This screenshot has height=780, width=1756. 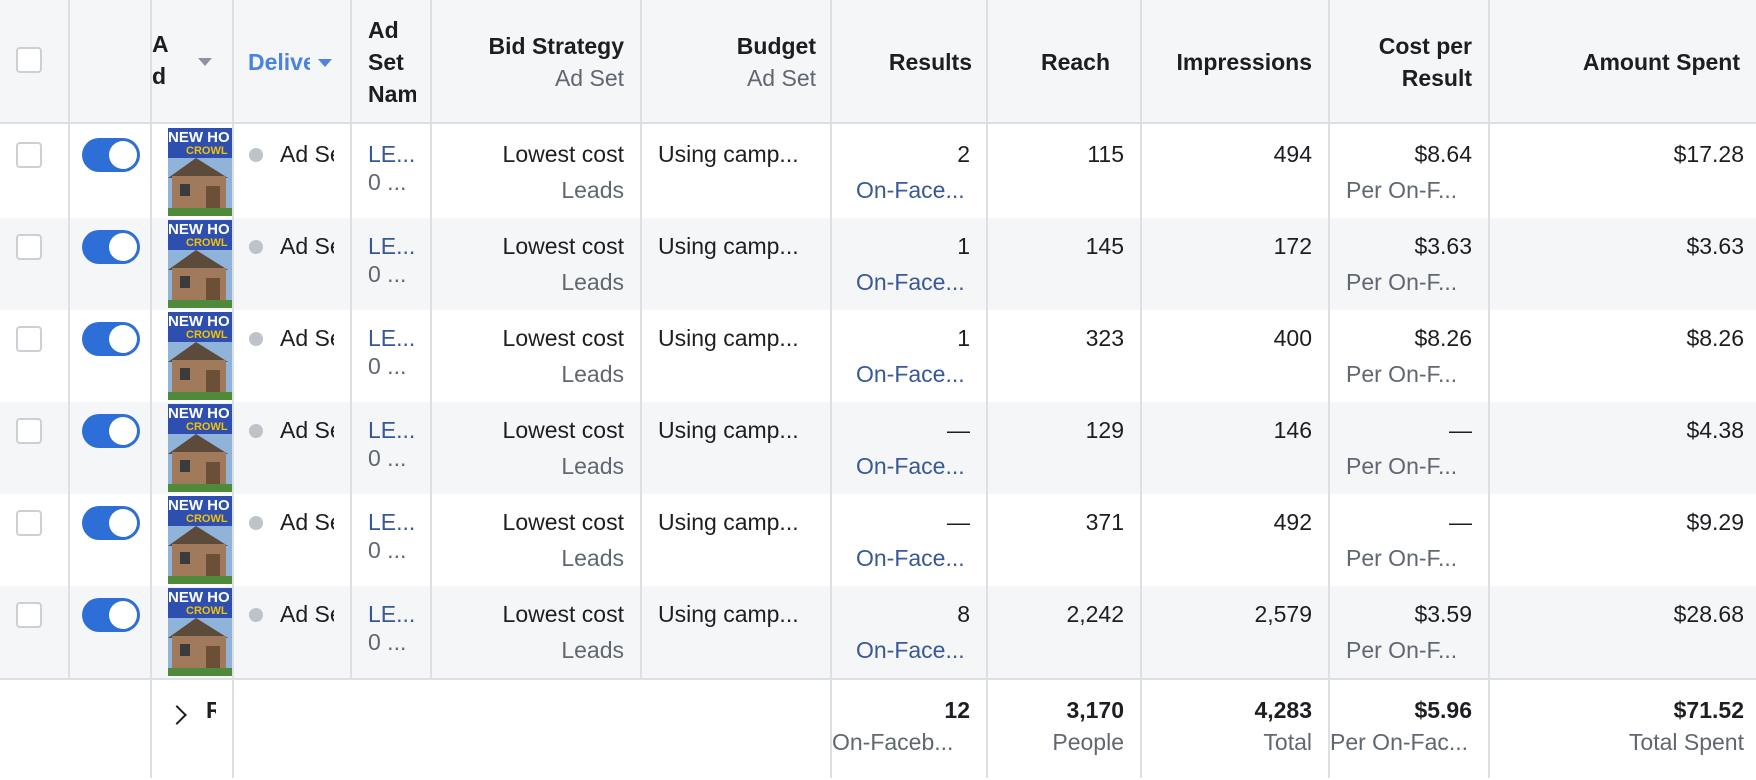 What do you see at coordinates (392, 64) in the screenshot?
I see `column-header-ad-set-name: Ad Set Name` at bounding box center [392, 64].